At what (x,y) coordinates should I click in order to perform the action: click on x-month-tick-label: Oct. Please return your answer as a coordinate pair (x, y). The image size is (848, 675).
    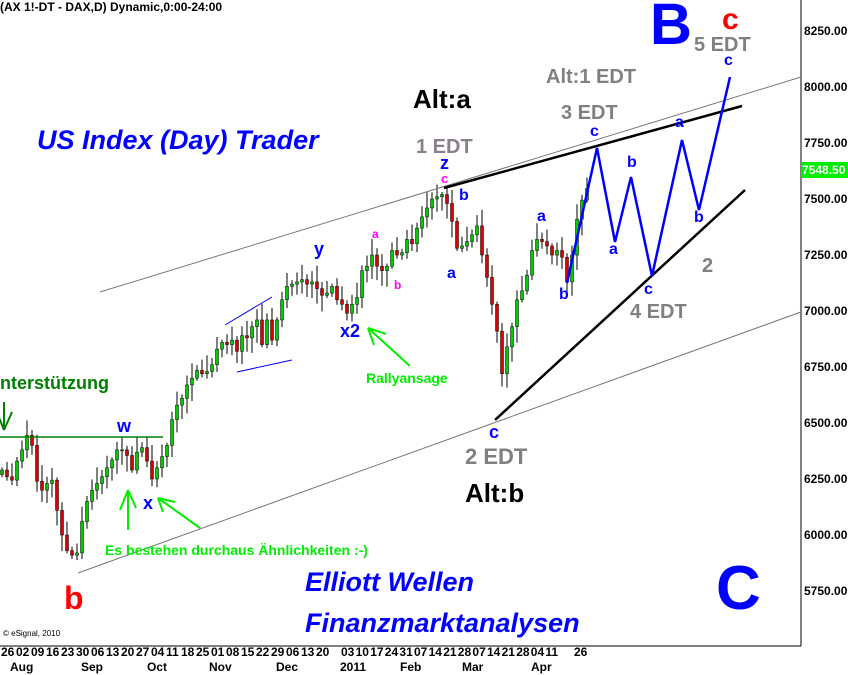
    Looking at the image, I should click on (157, 667).